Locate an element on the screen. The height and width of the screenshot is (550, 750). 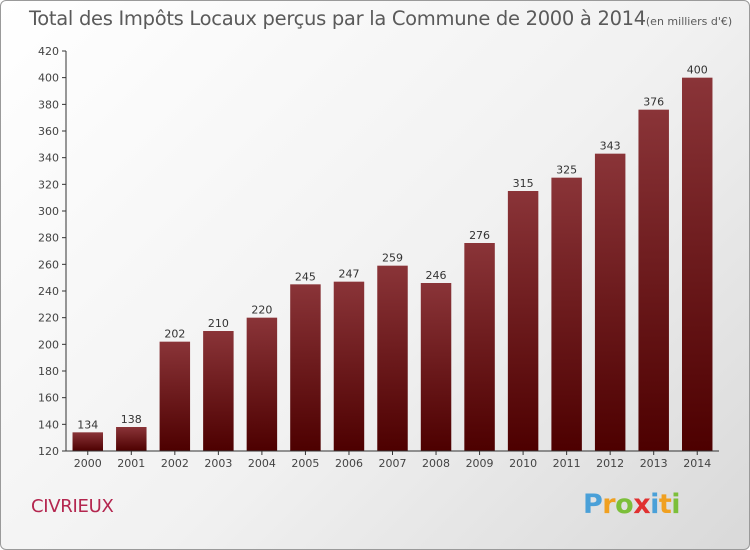
y-tick-label: 200 is located at coordinates (48, 344).